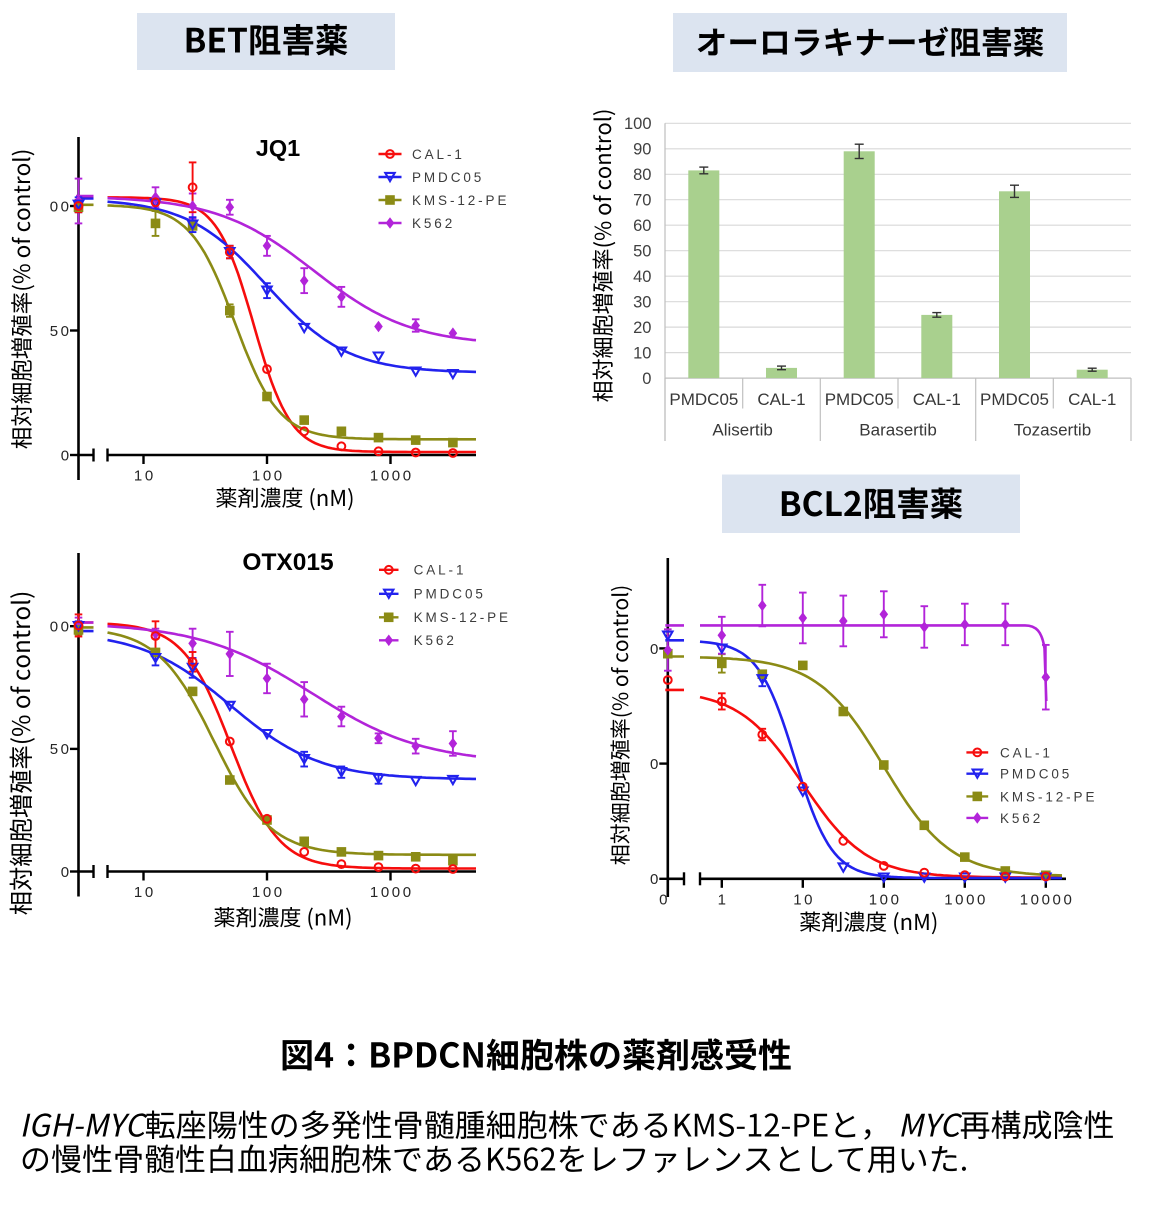 Image resolution: width=1149 pixels, height=1215 pixels. I want to click on svg-text: OTX015, so click(287, 562).